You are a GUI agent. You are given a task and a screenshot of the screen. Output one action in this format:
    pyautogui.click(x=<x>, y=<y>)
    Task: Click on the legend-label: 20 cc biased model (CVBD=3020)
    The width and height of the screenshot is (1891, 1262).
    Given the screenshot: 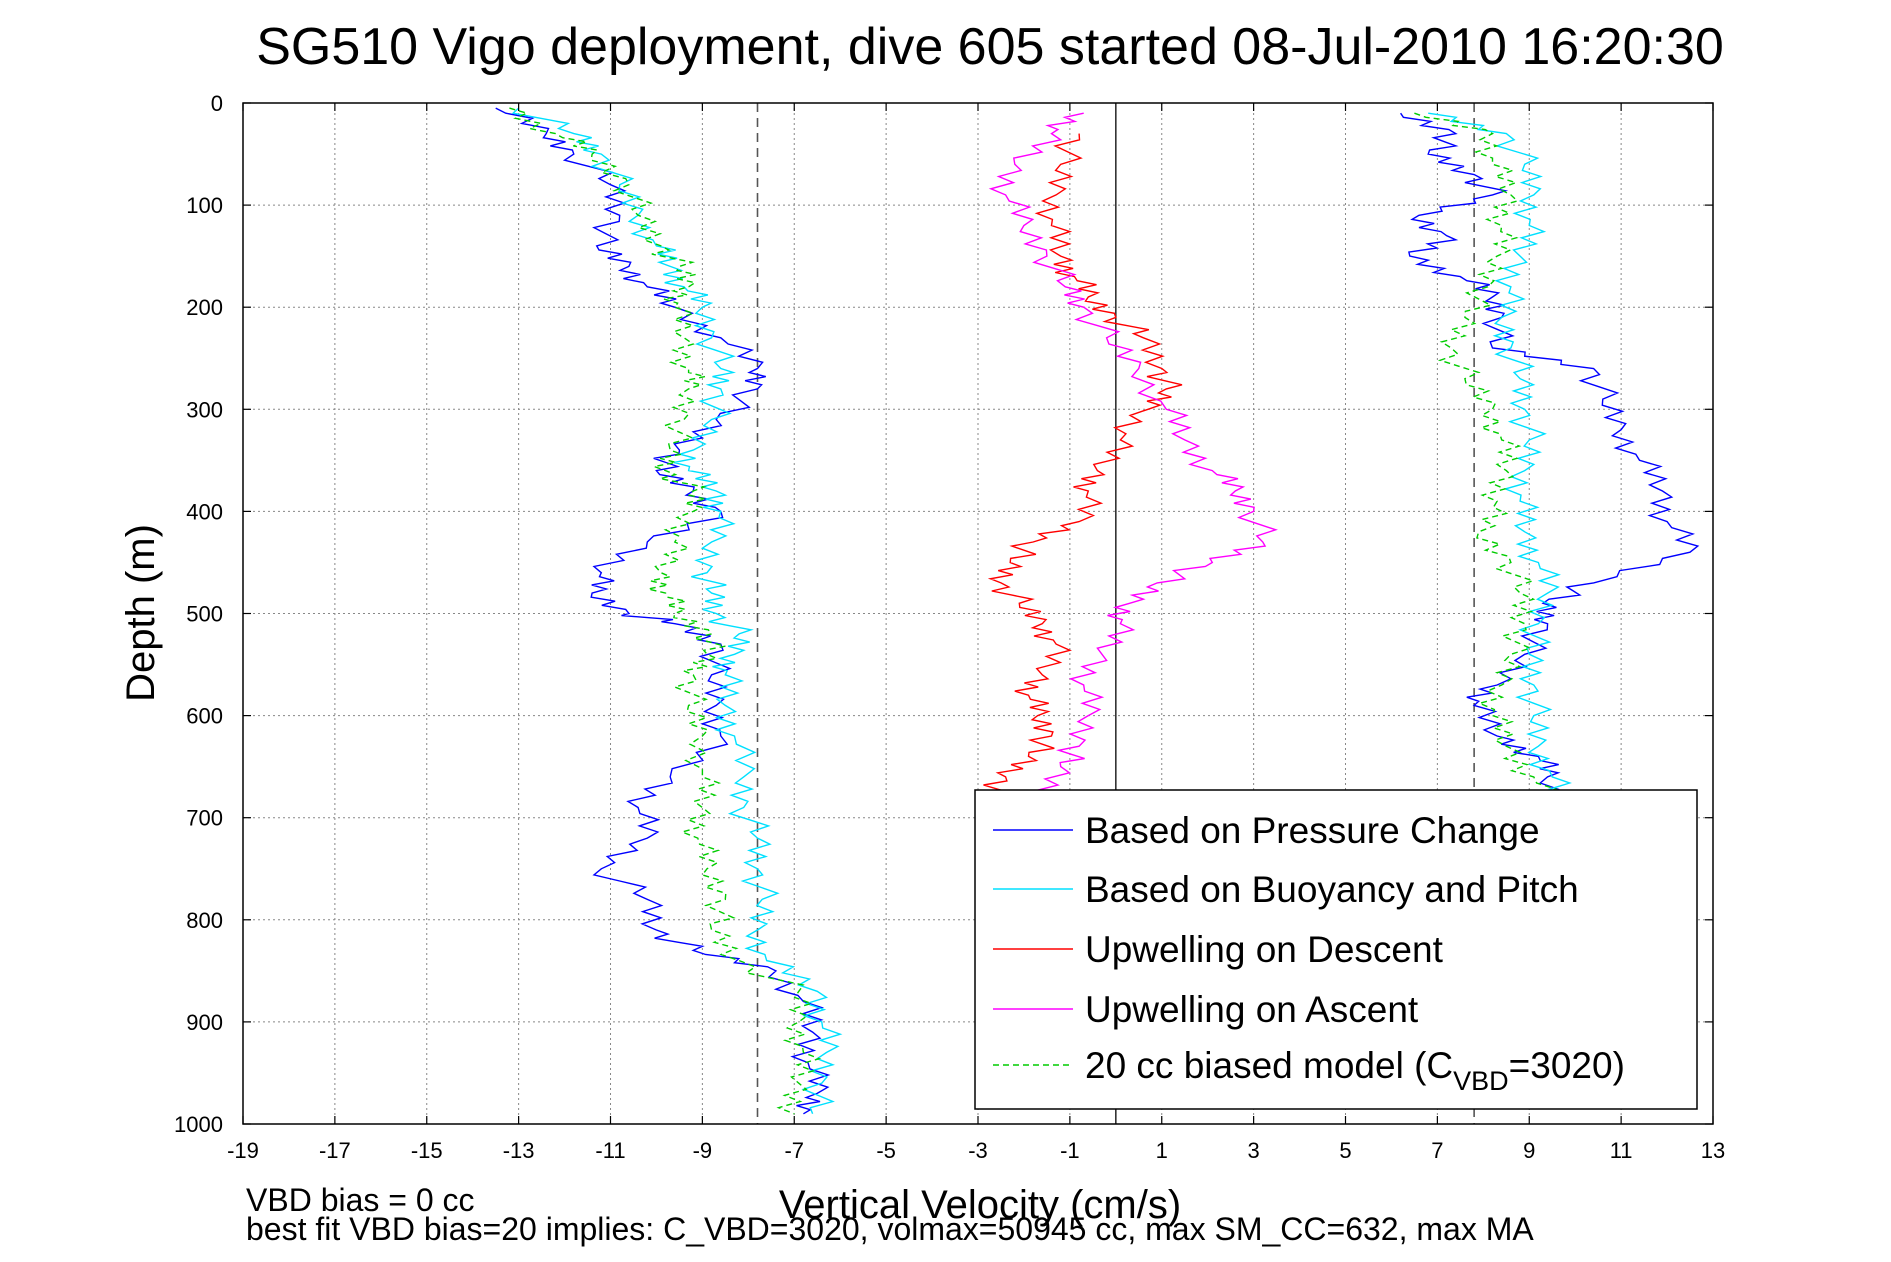 What is the action you would take?
    pyautogui.click(x=1355, y=1070)
    